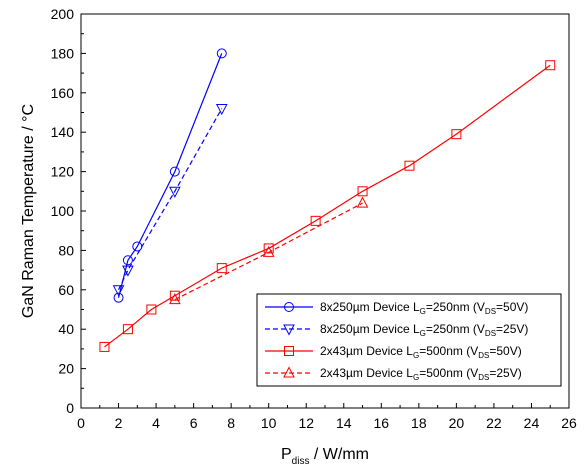 The width and height of the screenshot is (587, 472). What do you see at coordinates (63, 53) in the screenshot?
I see `y-tick-label: 180` at bounding box center [63, 53].